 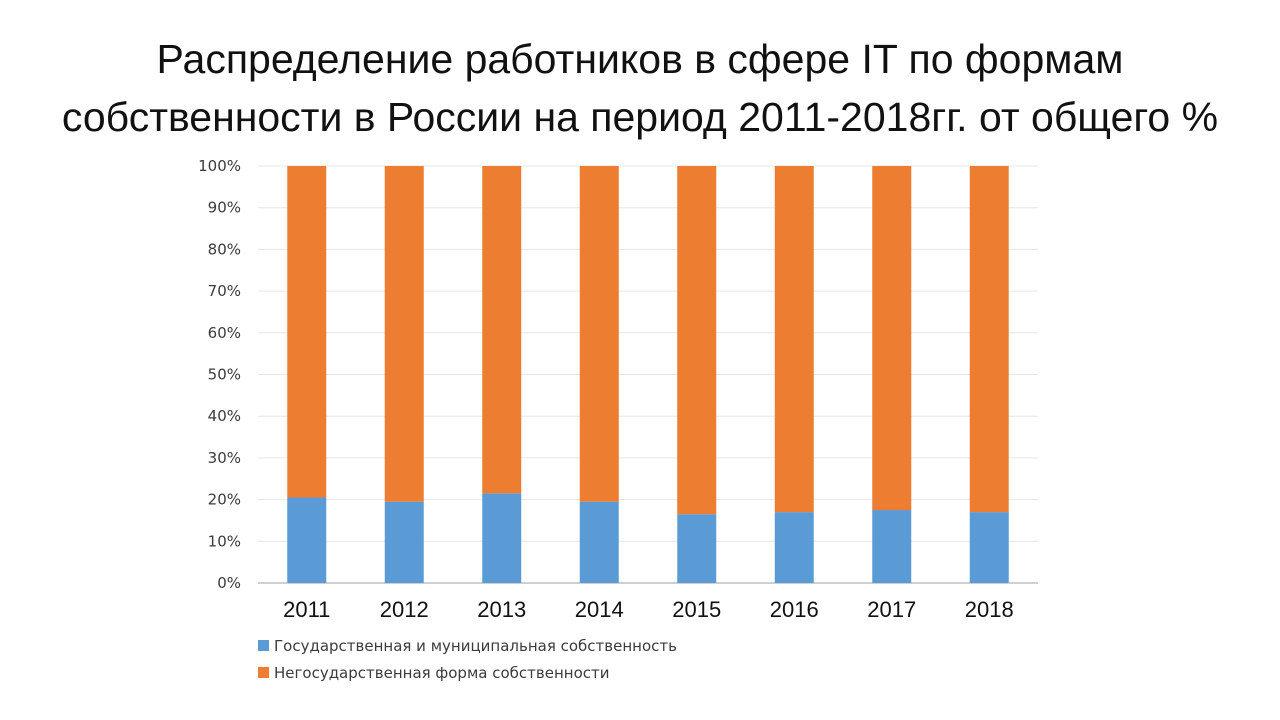 I want to click on x-tick-label: 2016, so click(x=794, y=609).